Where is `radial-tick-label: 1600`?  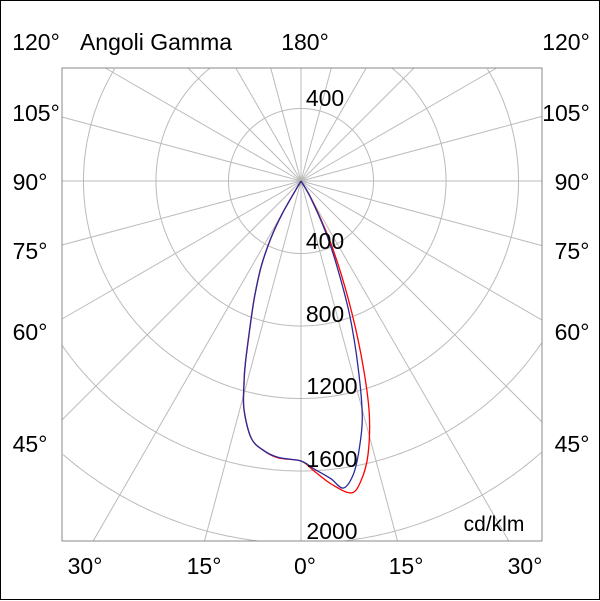 radial-tick-label: 1600 is located at coordinates (332, 459).